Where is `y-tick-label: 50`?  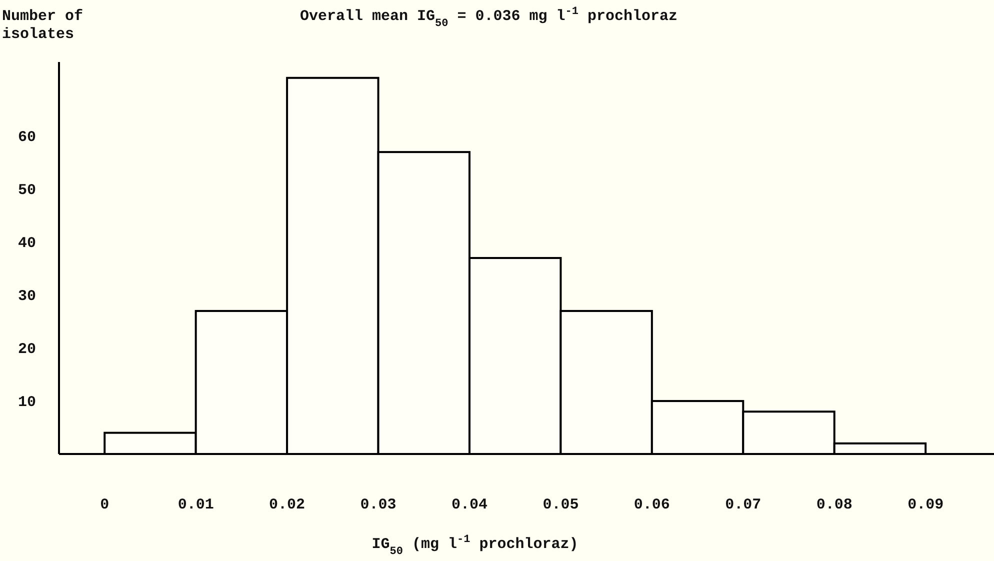 y-tick-label: 50 is located at coordinates (27, 190).